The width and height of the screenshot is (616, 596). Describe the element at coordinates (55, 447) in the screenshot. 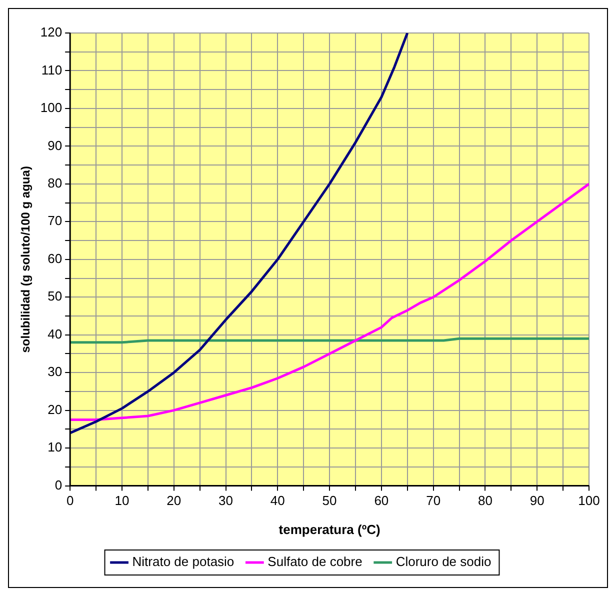

I see `y-tick-label: 10` at that location.